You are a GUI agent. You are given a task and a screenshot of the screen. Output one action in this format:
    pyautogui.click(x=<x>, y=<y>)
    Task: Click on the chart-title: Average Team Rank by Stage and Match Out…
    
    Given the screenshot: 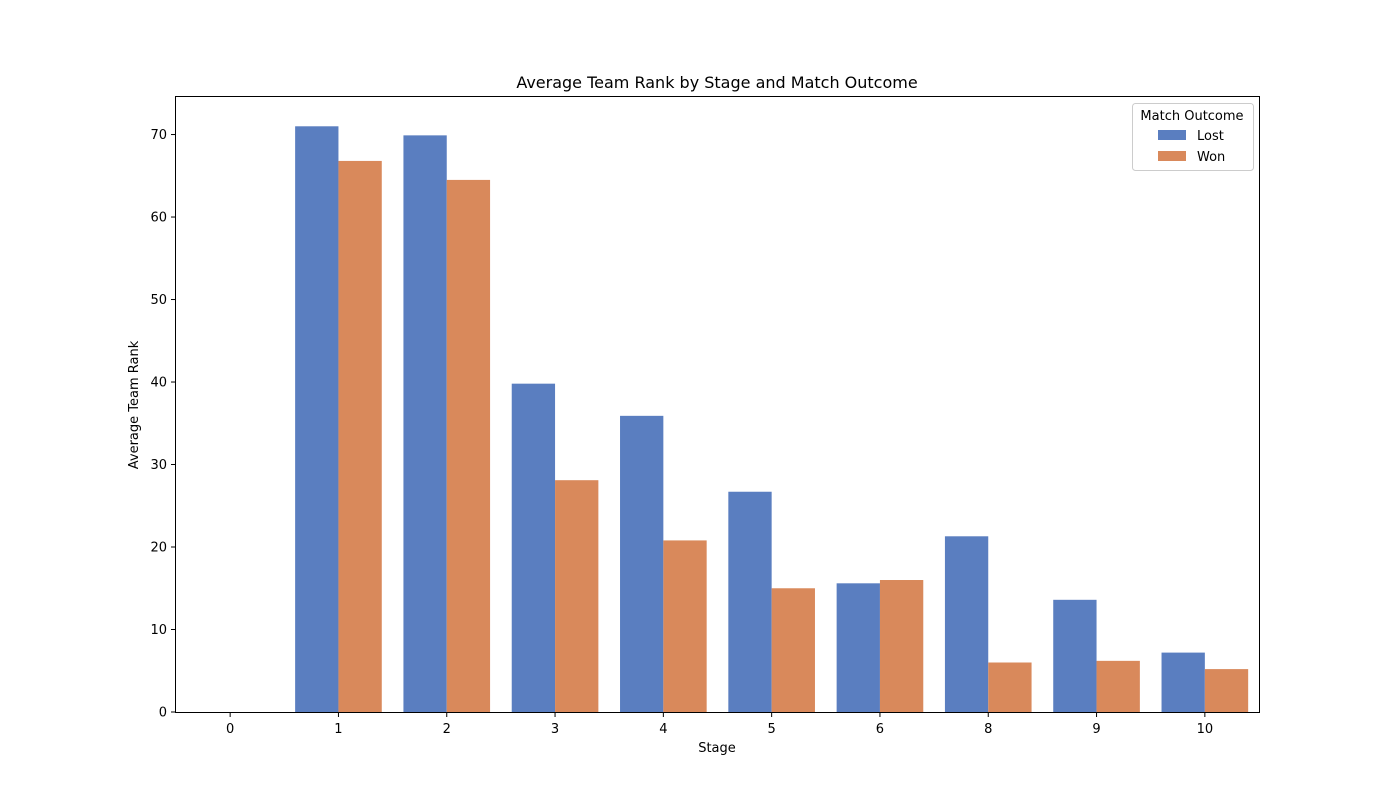 What is the action you would take?
    pyautogui.click(x=716, y=82)
    